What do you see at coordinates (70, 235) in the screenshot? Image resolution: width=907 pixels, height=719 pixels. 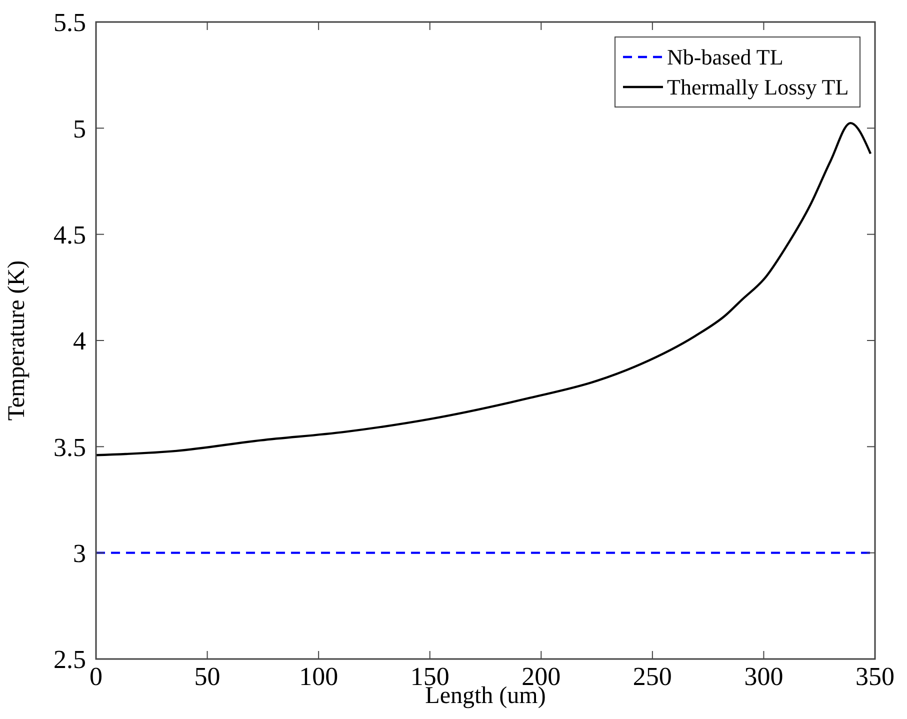 I see `y-tick-label: 4.5` at bounding box center [70, 235].